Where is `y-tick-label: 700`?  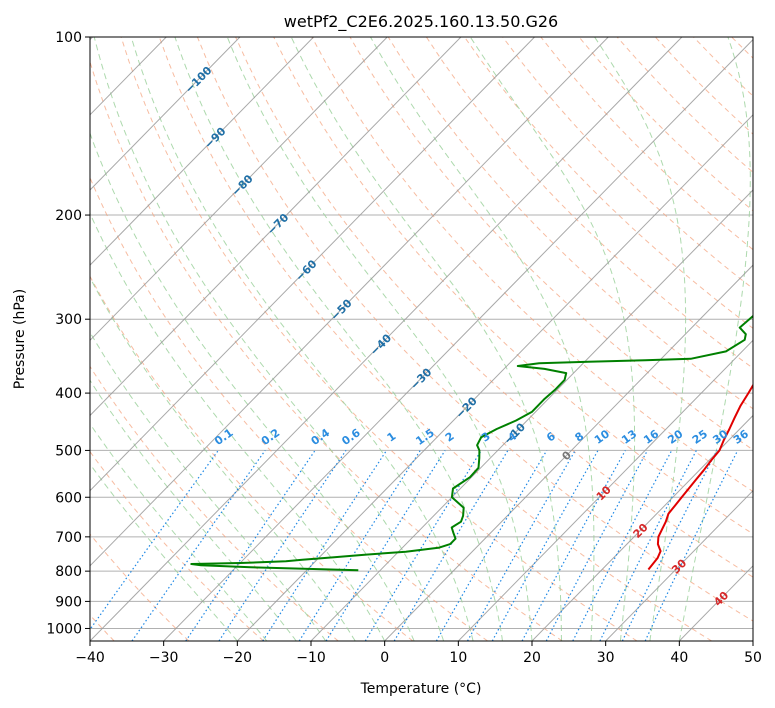 y-tick-label: 700 is located at coordinates (68, 538).